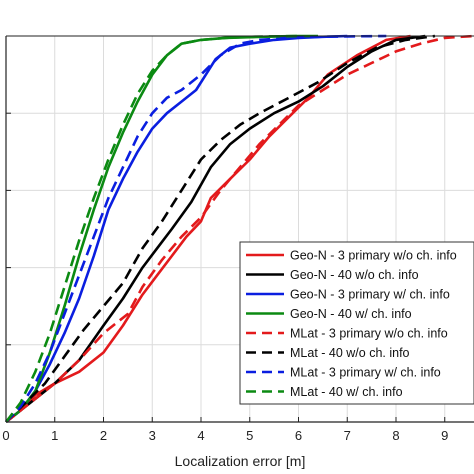  What do you see at coordinates (370, 295) in the screenshot?
I see `legend-label: Geo-N - 3 primary w/ ch. info` at bounding box center [370, 295].